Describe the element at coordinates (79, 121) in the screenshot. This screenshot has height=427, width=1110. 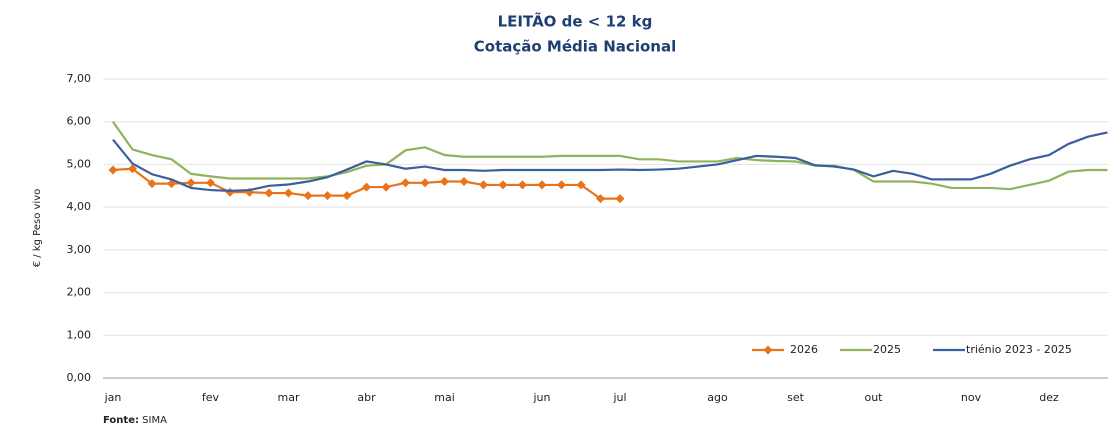
I see `y-tick-label: 6,00` at that location.